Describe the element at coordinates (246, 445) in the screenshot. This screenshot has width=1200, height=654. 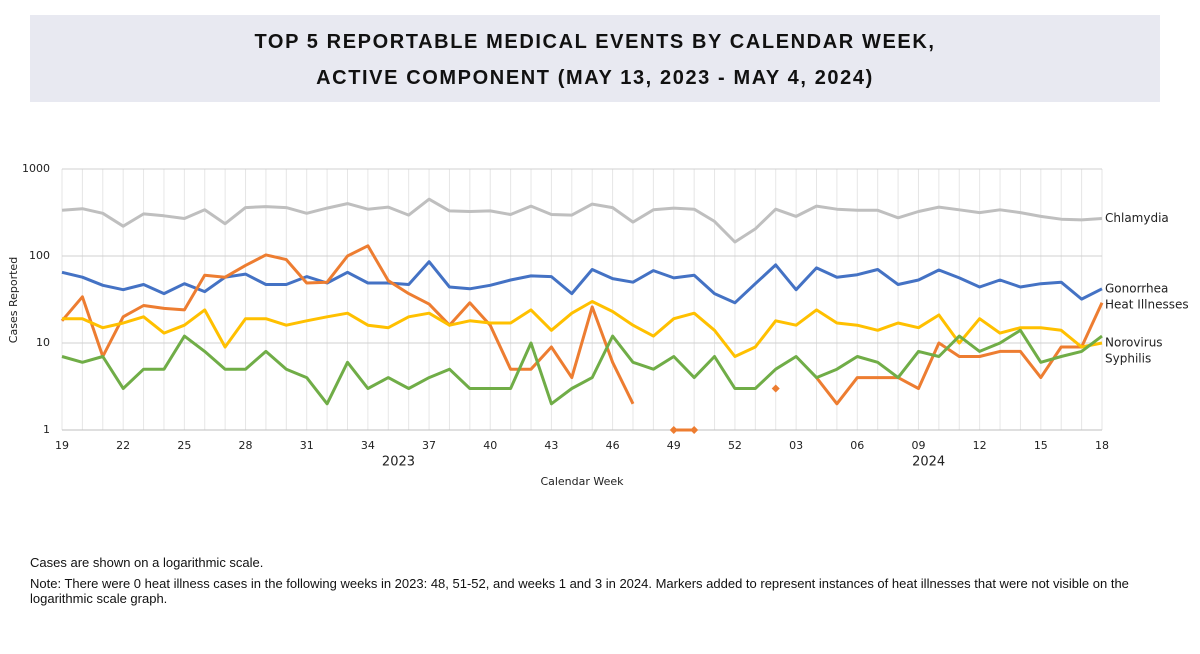
I see `x-tick-label: 28` at that location.